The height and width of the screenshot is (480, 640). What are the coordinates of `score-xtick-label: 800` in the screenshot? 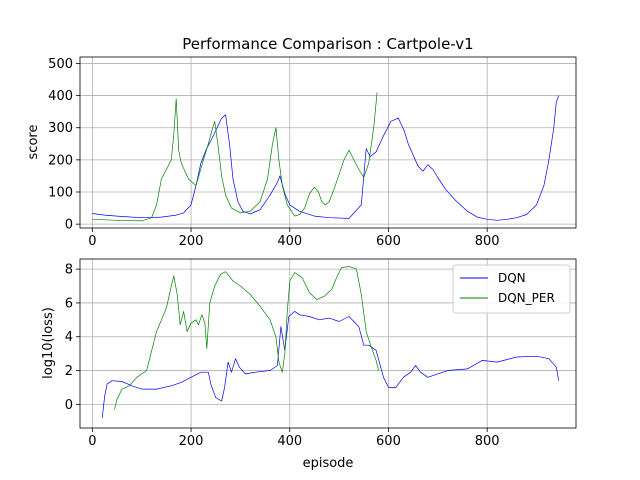 It's located at (487, 241).